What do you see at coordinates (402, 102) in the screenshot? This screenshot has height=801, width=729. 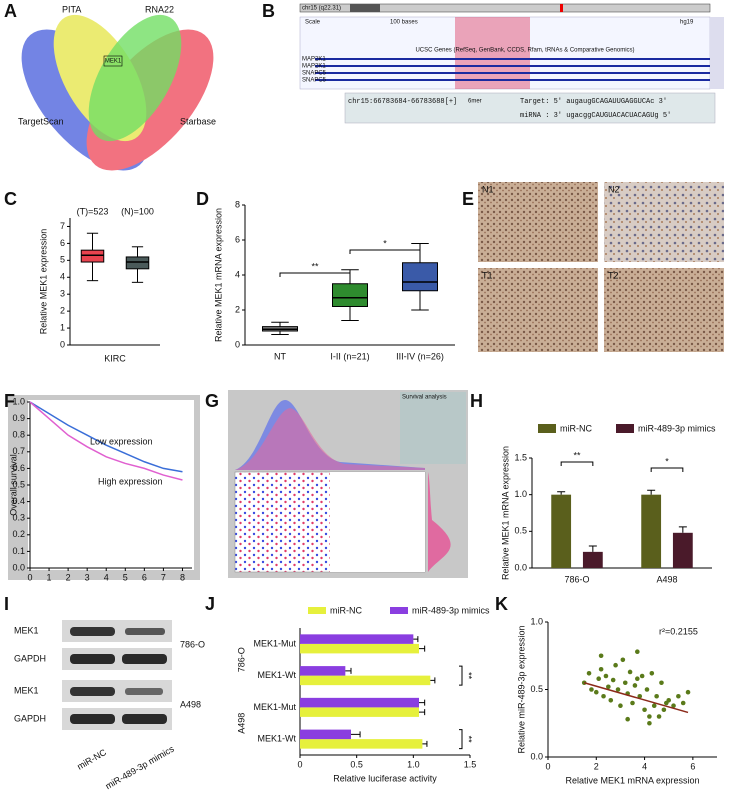 I see `site-label: chr15:66783684-66783688[+]` at bounding box center [402, 102].